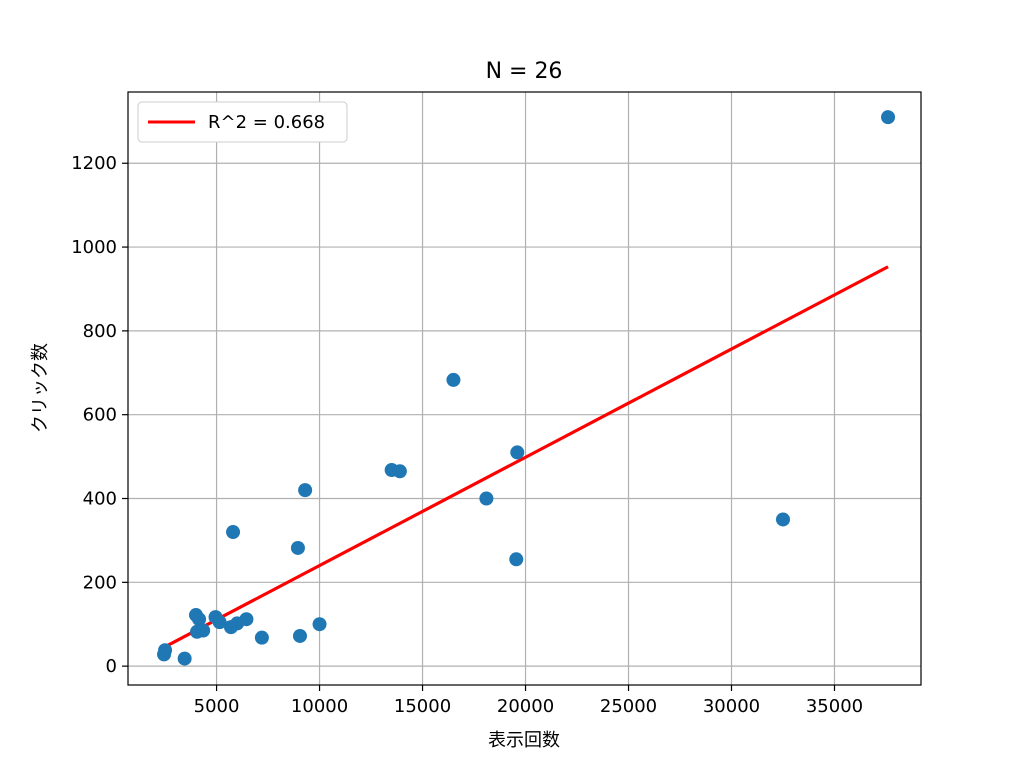 This screenshot has width=1024, height=768. Describe the element at coordinates (319, 706) in the screenshot. I see `x-tick-label: 10000` at that location.